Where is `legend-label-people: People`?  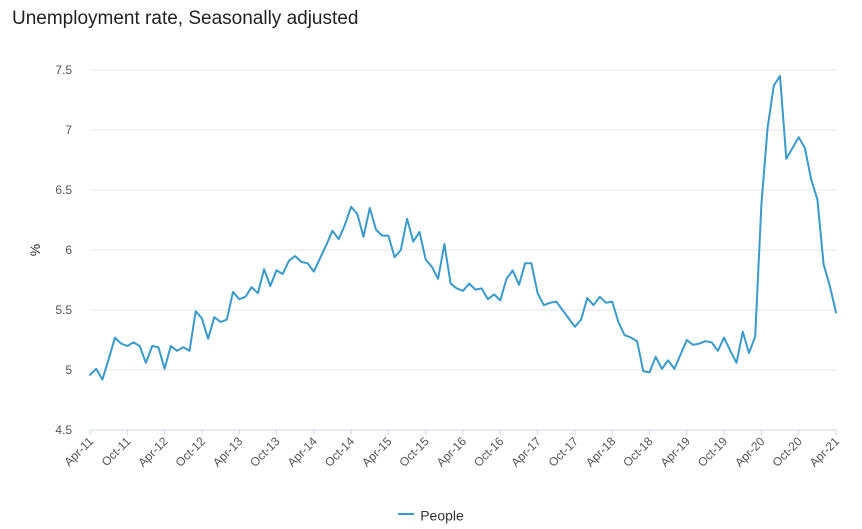
legend-label-people: People is located at coordinates (442, 515).